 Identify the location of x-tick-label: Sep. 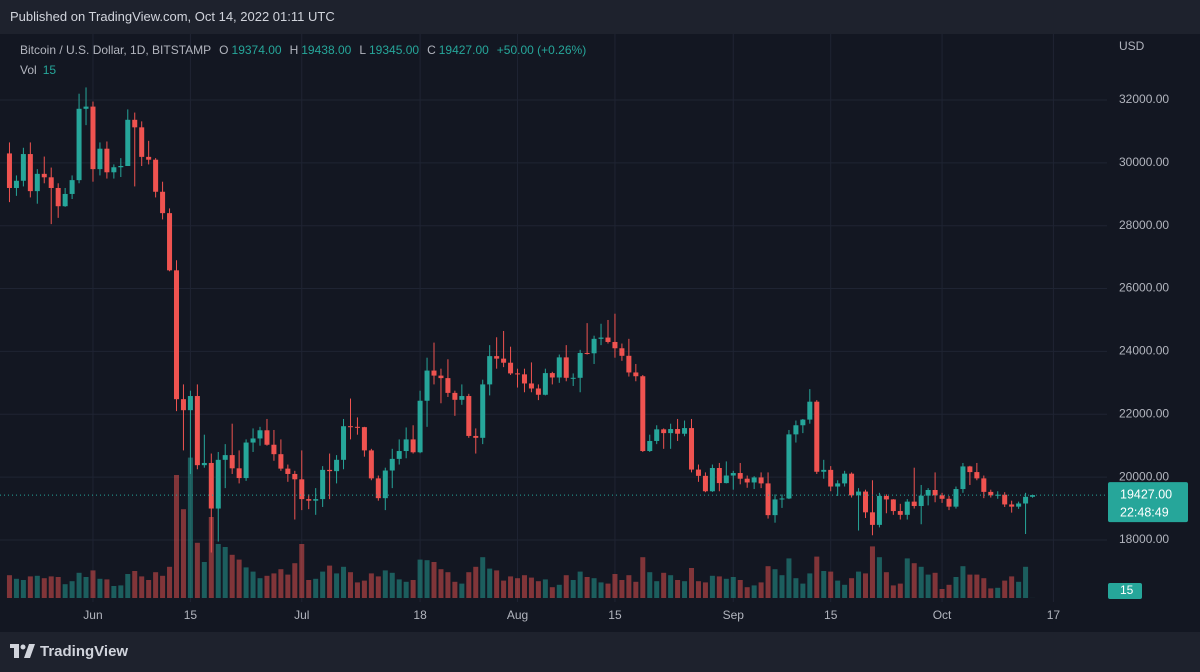
(734, 615).